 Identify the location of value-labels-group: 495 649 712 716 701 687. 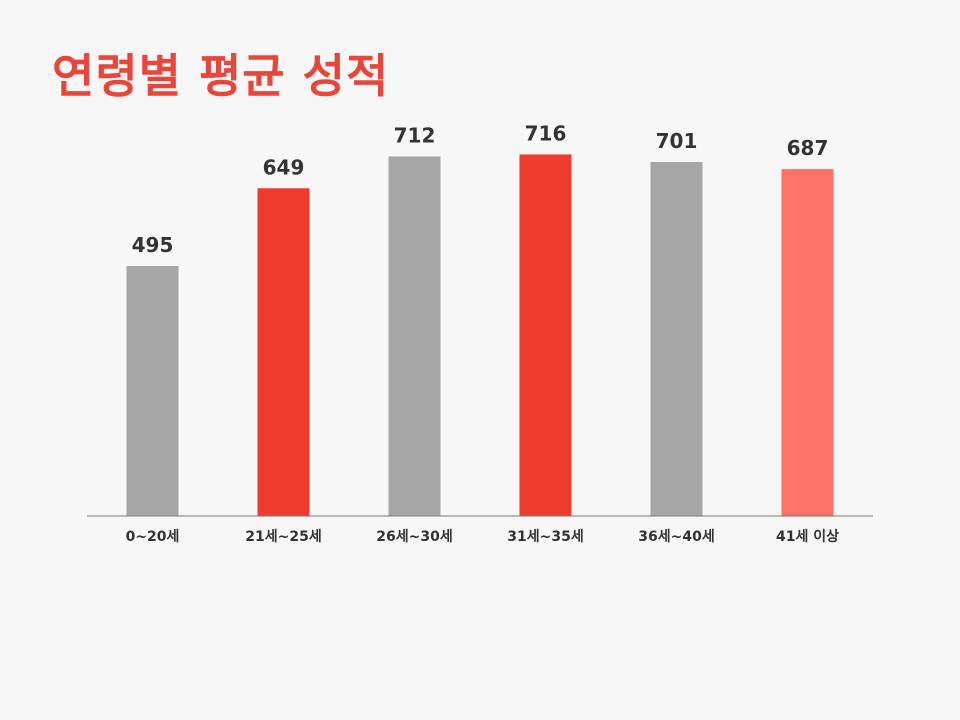
(480, 189).